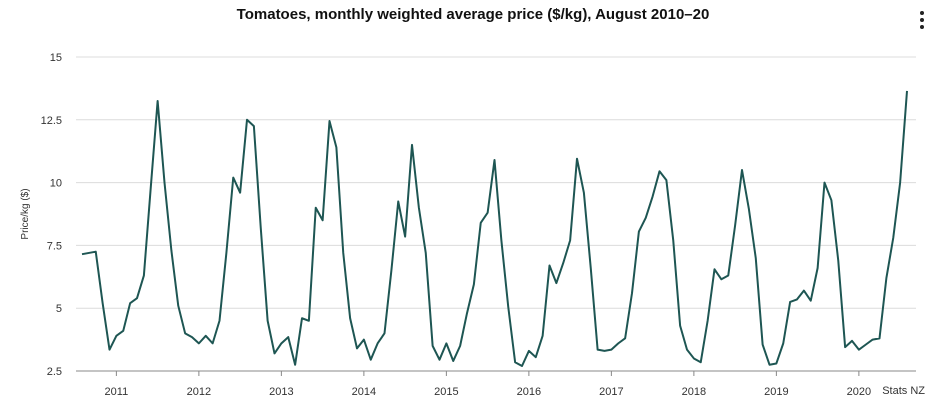  I want to click on x-tick-label: 2016, so click(529, 392).